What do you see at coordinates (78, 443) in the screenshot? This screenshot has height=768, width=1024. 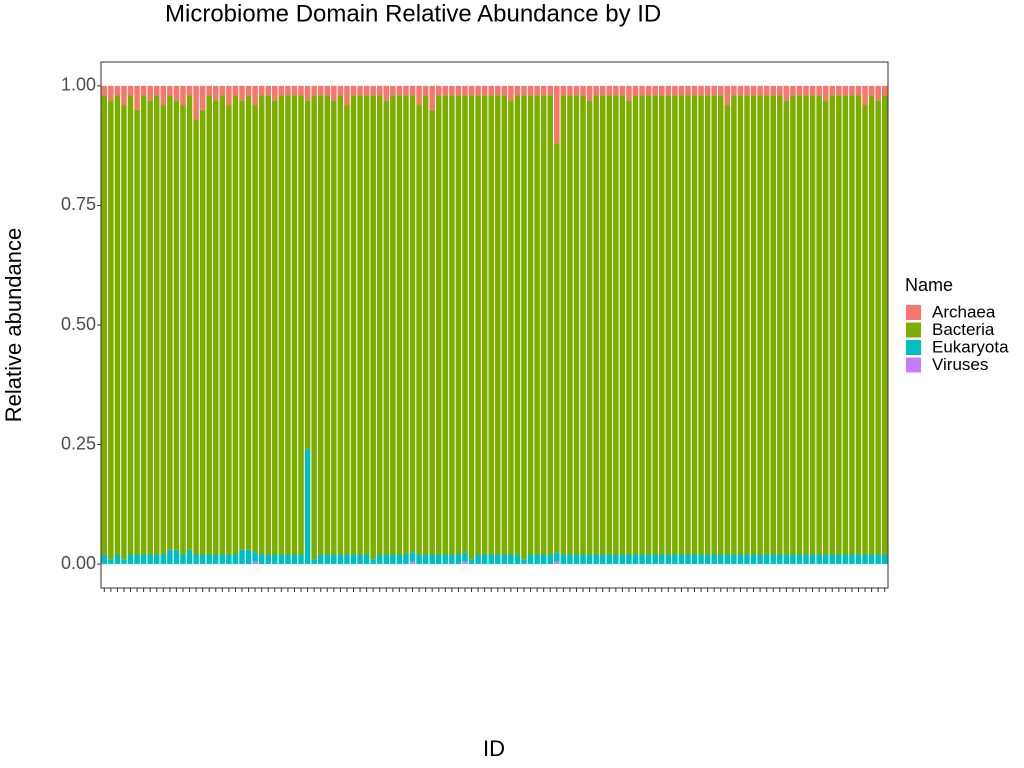 I see `y-tick-label: 0.25` at bounding box center [78, 443].